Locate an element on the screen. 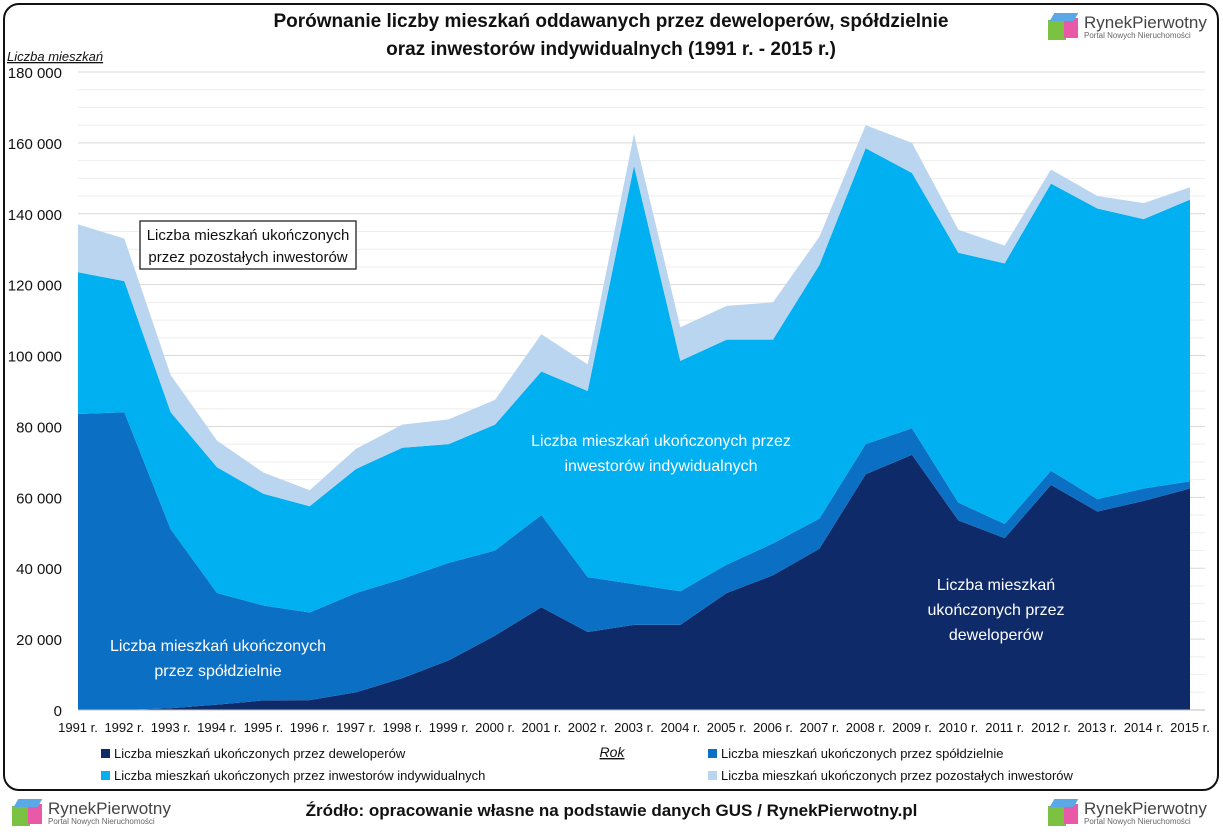 This screenshot has width=1223, height=838. x-tick-label: 2012 r. is located at coordinates (1051, 727).